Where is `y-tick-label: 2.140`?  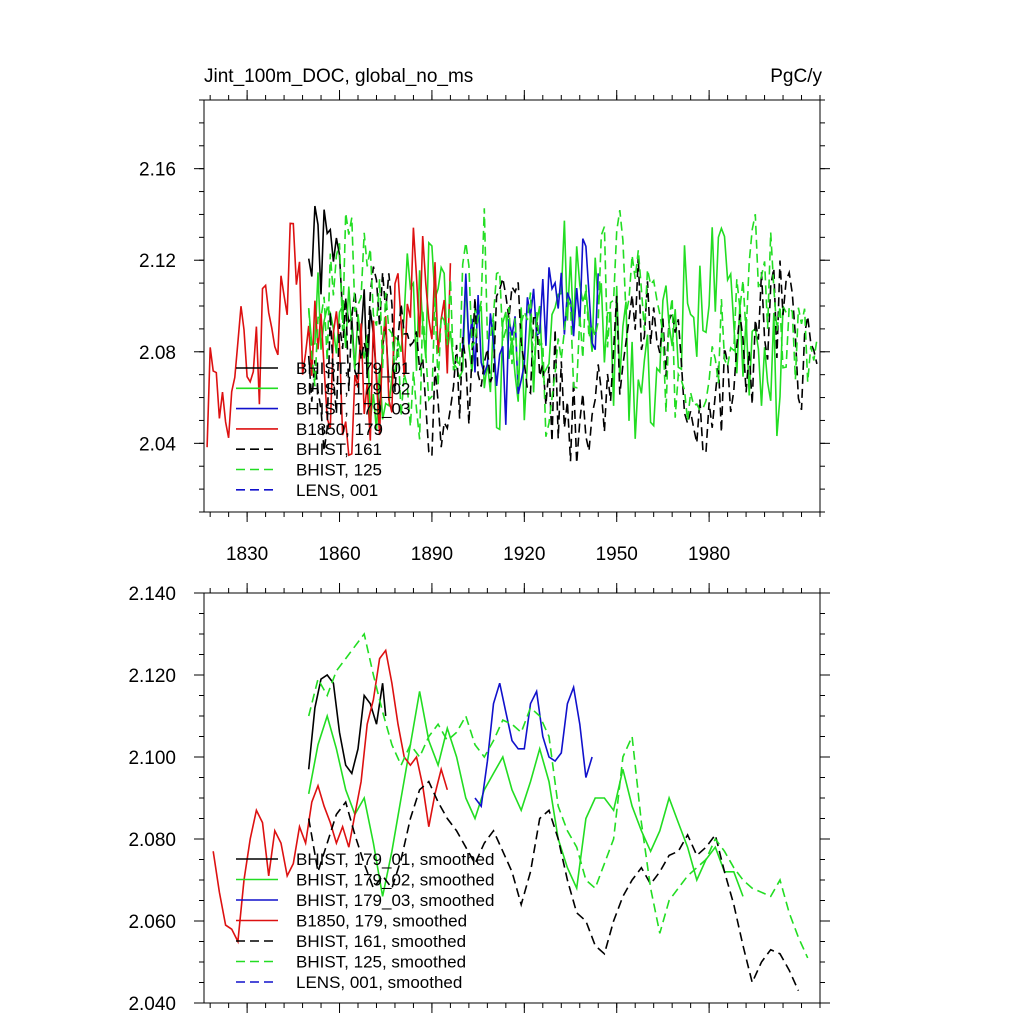
y-tick-label: 2.140 is located at coordinates (152, 594).